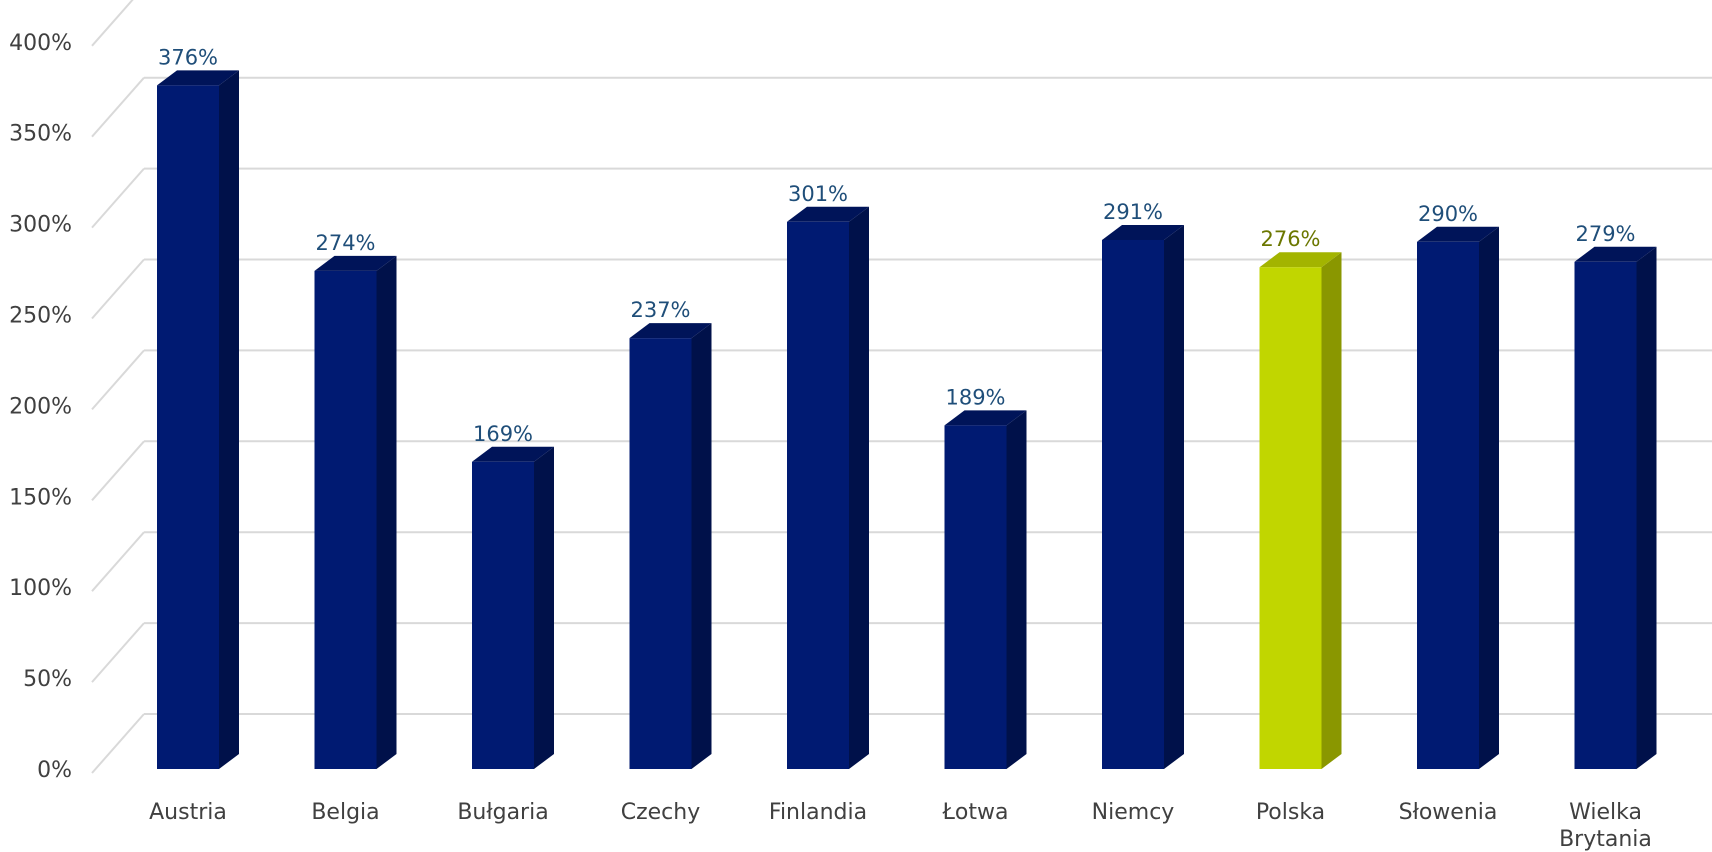 The image size is (1712, 852). I want to click on y-tick-label: 250%, so click(40, 316).